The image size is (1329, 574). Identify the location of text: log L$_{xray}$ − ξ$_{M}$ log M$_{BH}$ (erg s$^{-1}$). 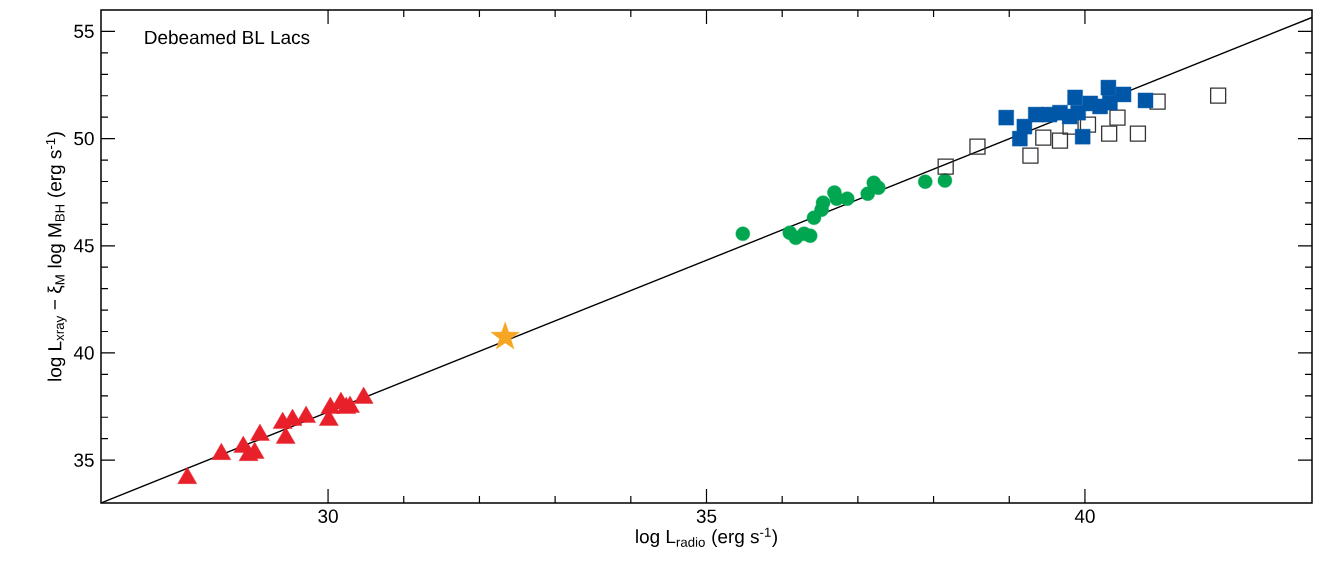
(56, 256).